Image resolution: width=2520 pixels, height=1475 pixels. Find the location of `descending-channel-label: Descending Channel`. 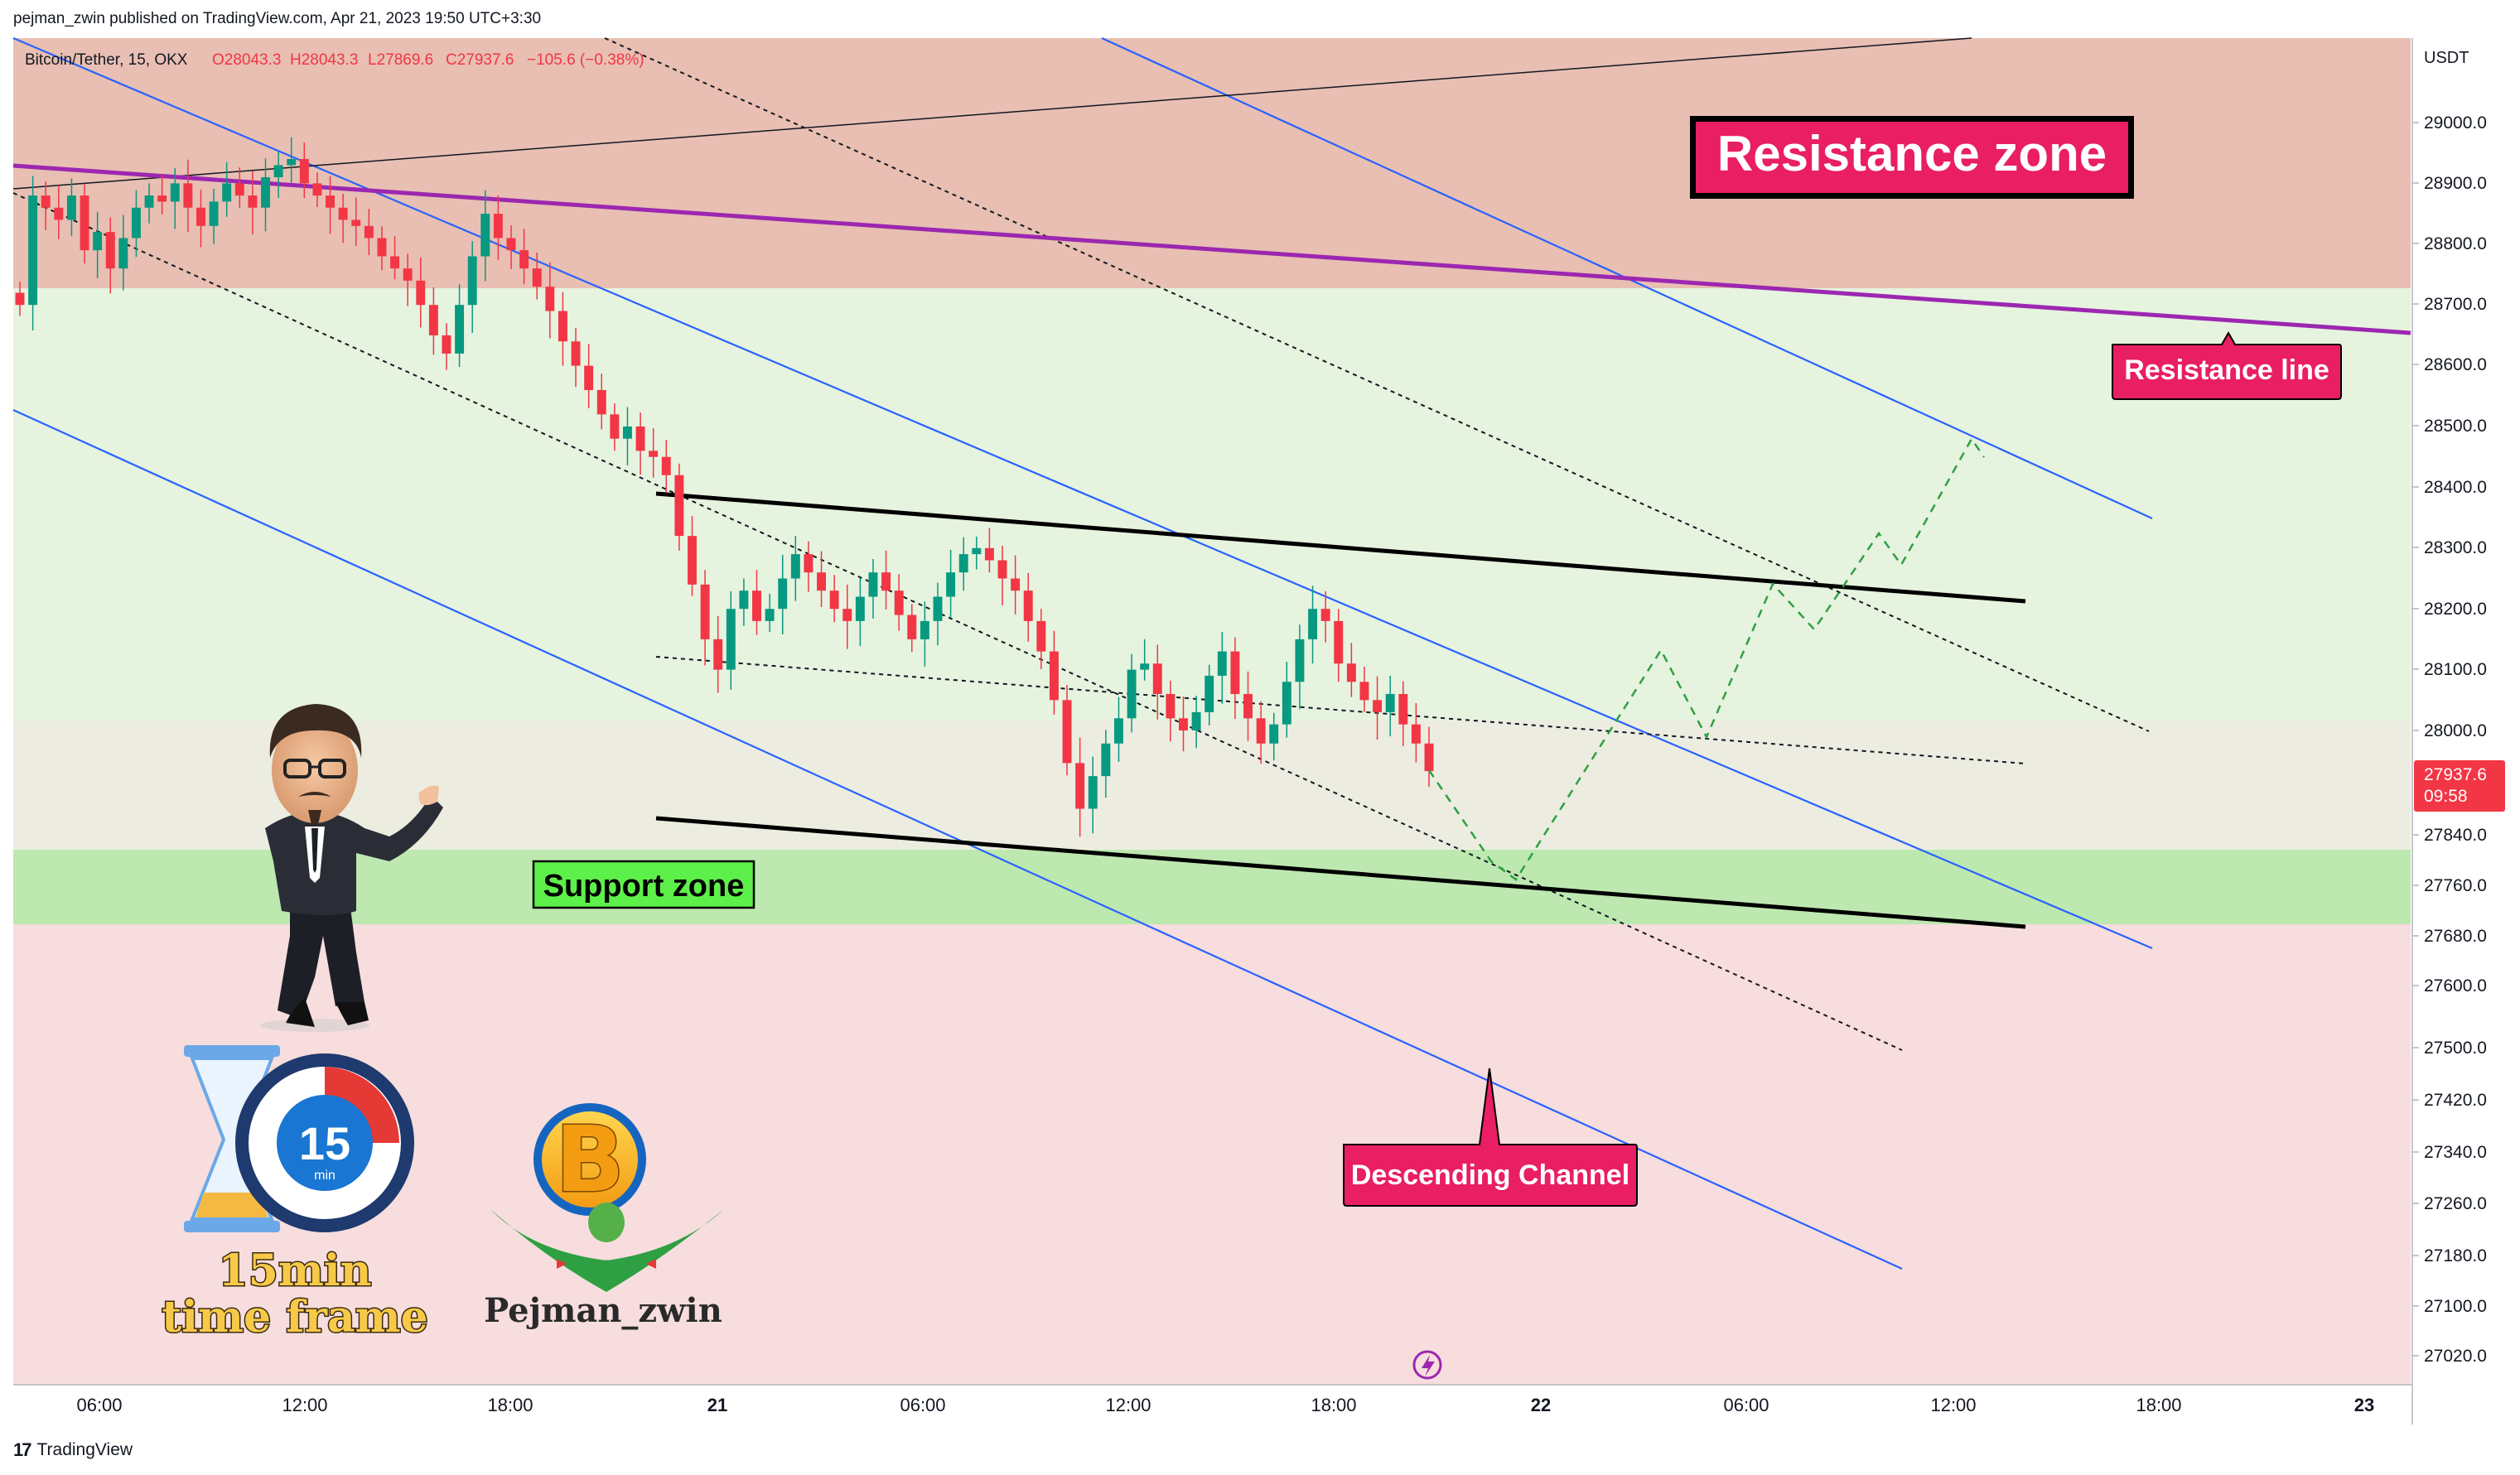

descending-channel-label: Descending Channel is located at coordinates (1490, 1137).